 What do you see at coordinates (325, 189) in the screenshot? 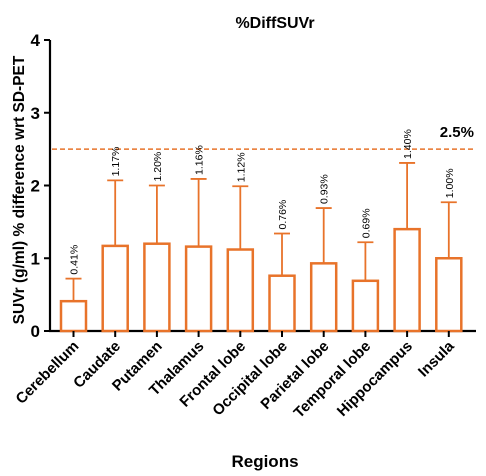
I see `data-label: 0.93%` at bounding box center [325, 189].